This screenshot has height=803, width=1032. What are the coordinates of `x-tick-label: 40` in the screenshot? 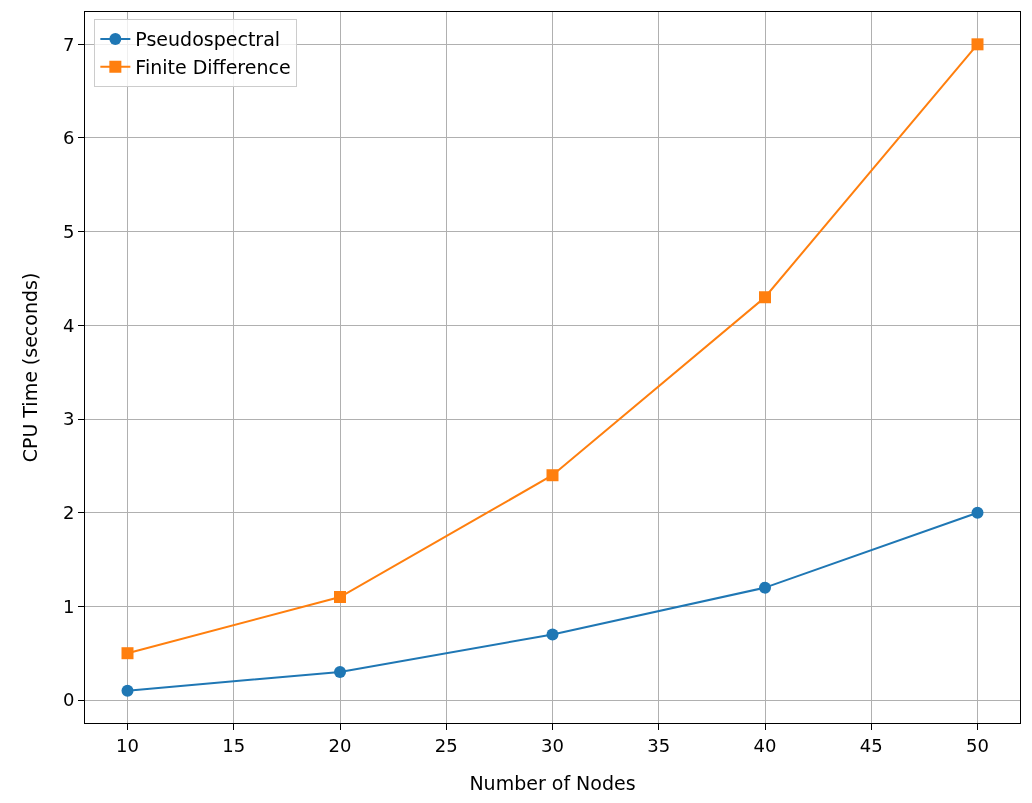 It's located at (765, 745).